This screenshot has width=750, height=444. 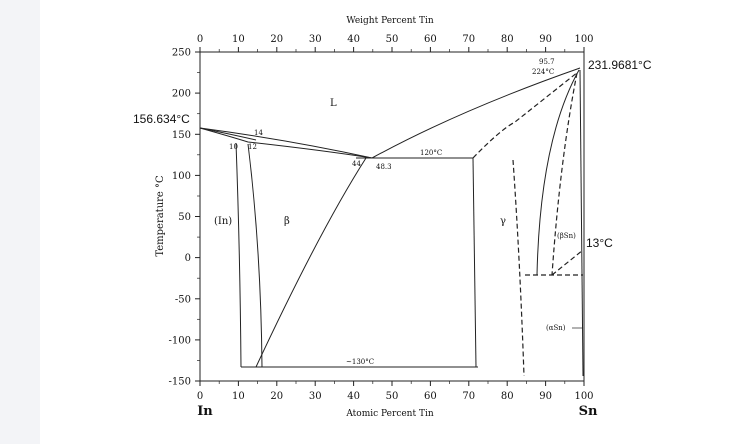 What do you see at coordinates (200, 396) in the screenshot?
I see `bottom-tick-label: 0` at bounding box center [200, 396].